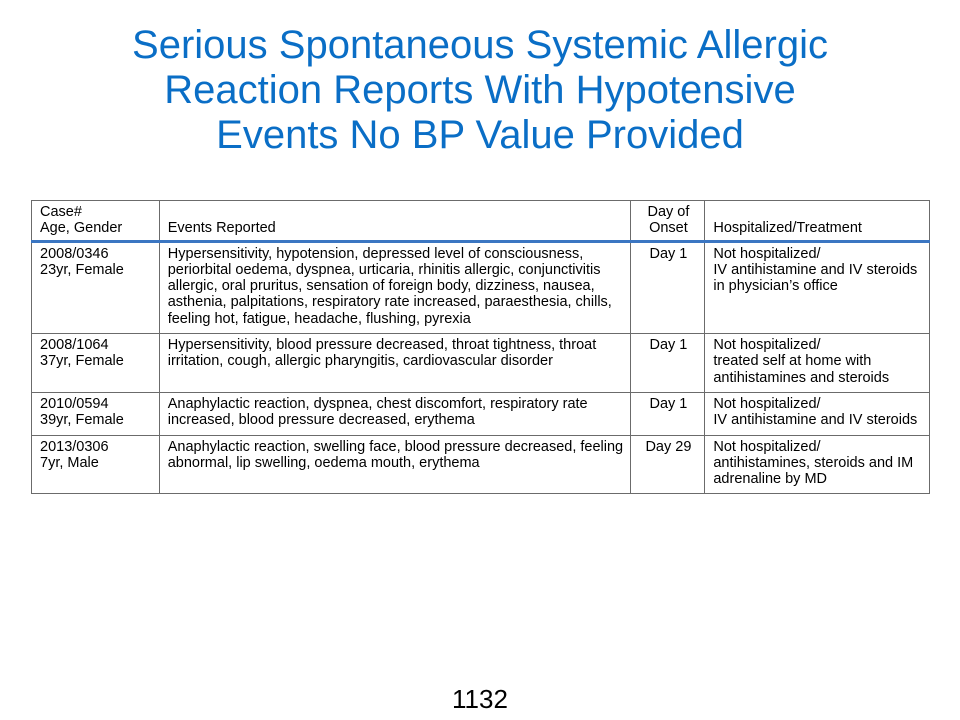  I want to click on header-hospitalized-treatment: Hospitalized/Treatment, so click(817, 221).